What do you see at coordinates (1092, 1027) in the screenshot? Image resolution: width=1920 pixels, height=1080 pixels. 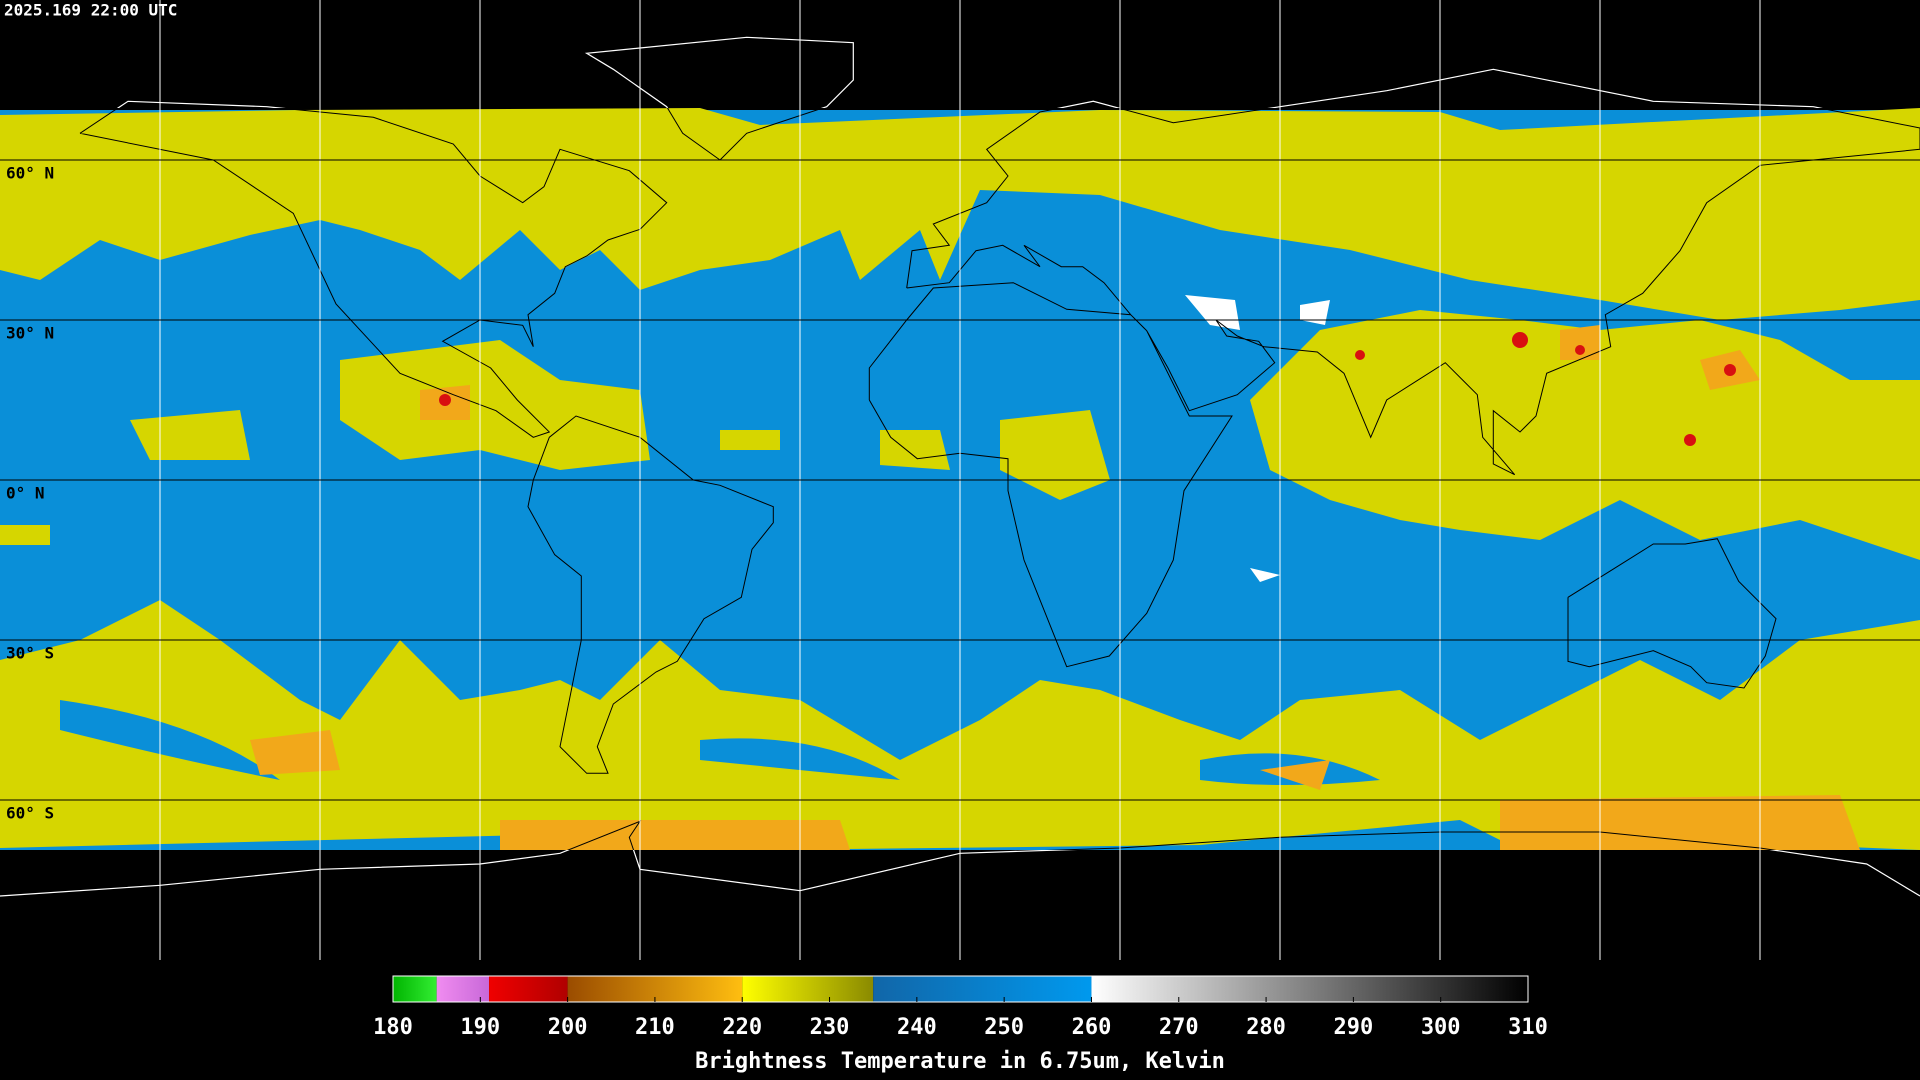 I see `colorbar-tick-label: 260` at bounding box center [1092, 1027].